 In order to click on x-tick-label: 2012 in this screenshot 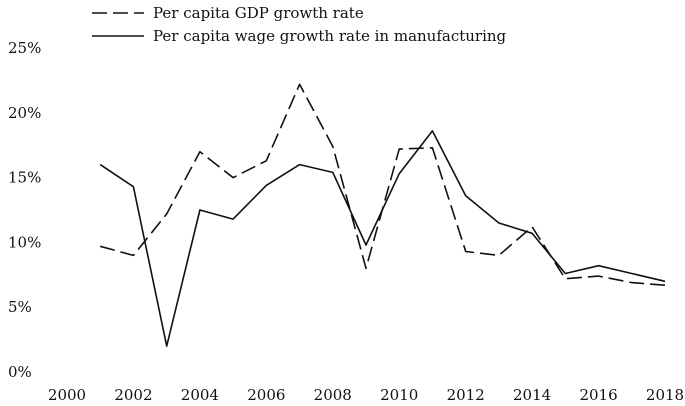, I will do `click(466, 395)`.